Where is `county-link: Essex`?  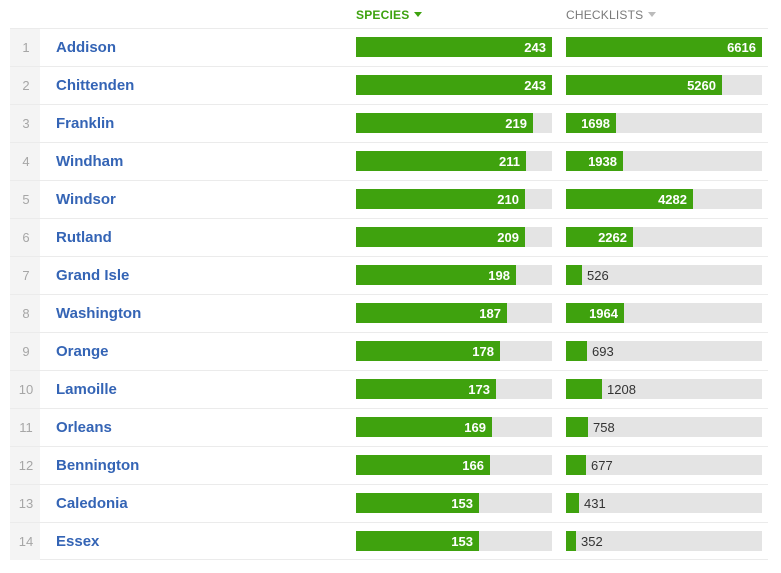
county-link: Essex is located at coordinates (78, 541).